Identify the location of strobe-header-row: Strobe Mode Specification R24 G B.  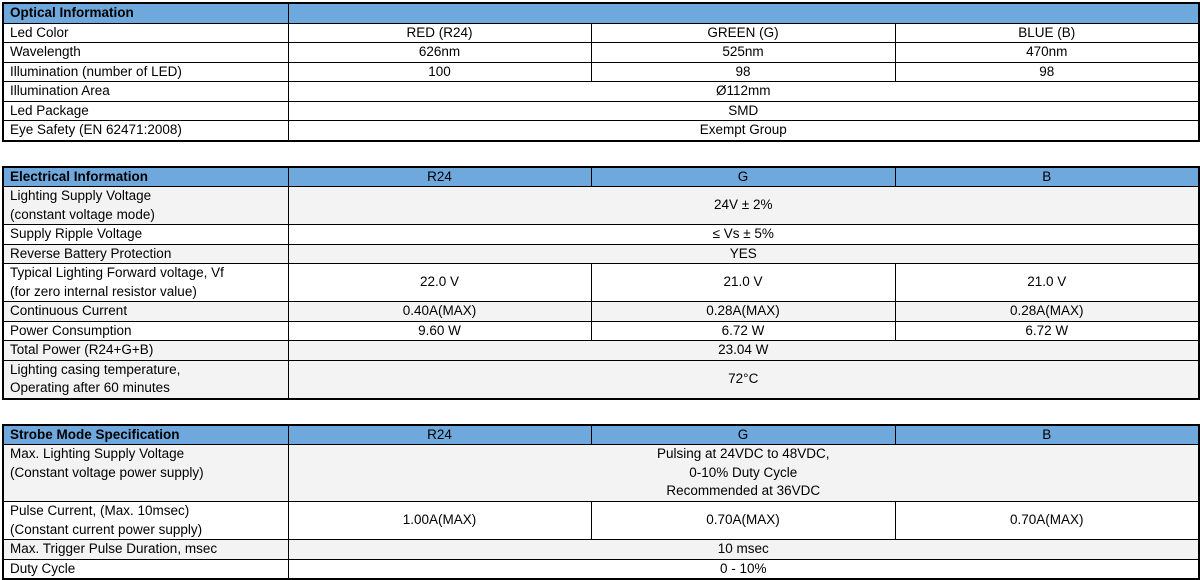
(601, 435).